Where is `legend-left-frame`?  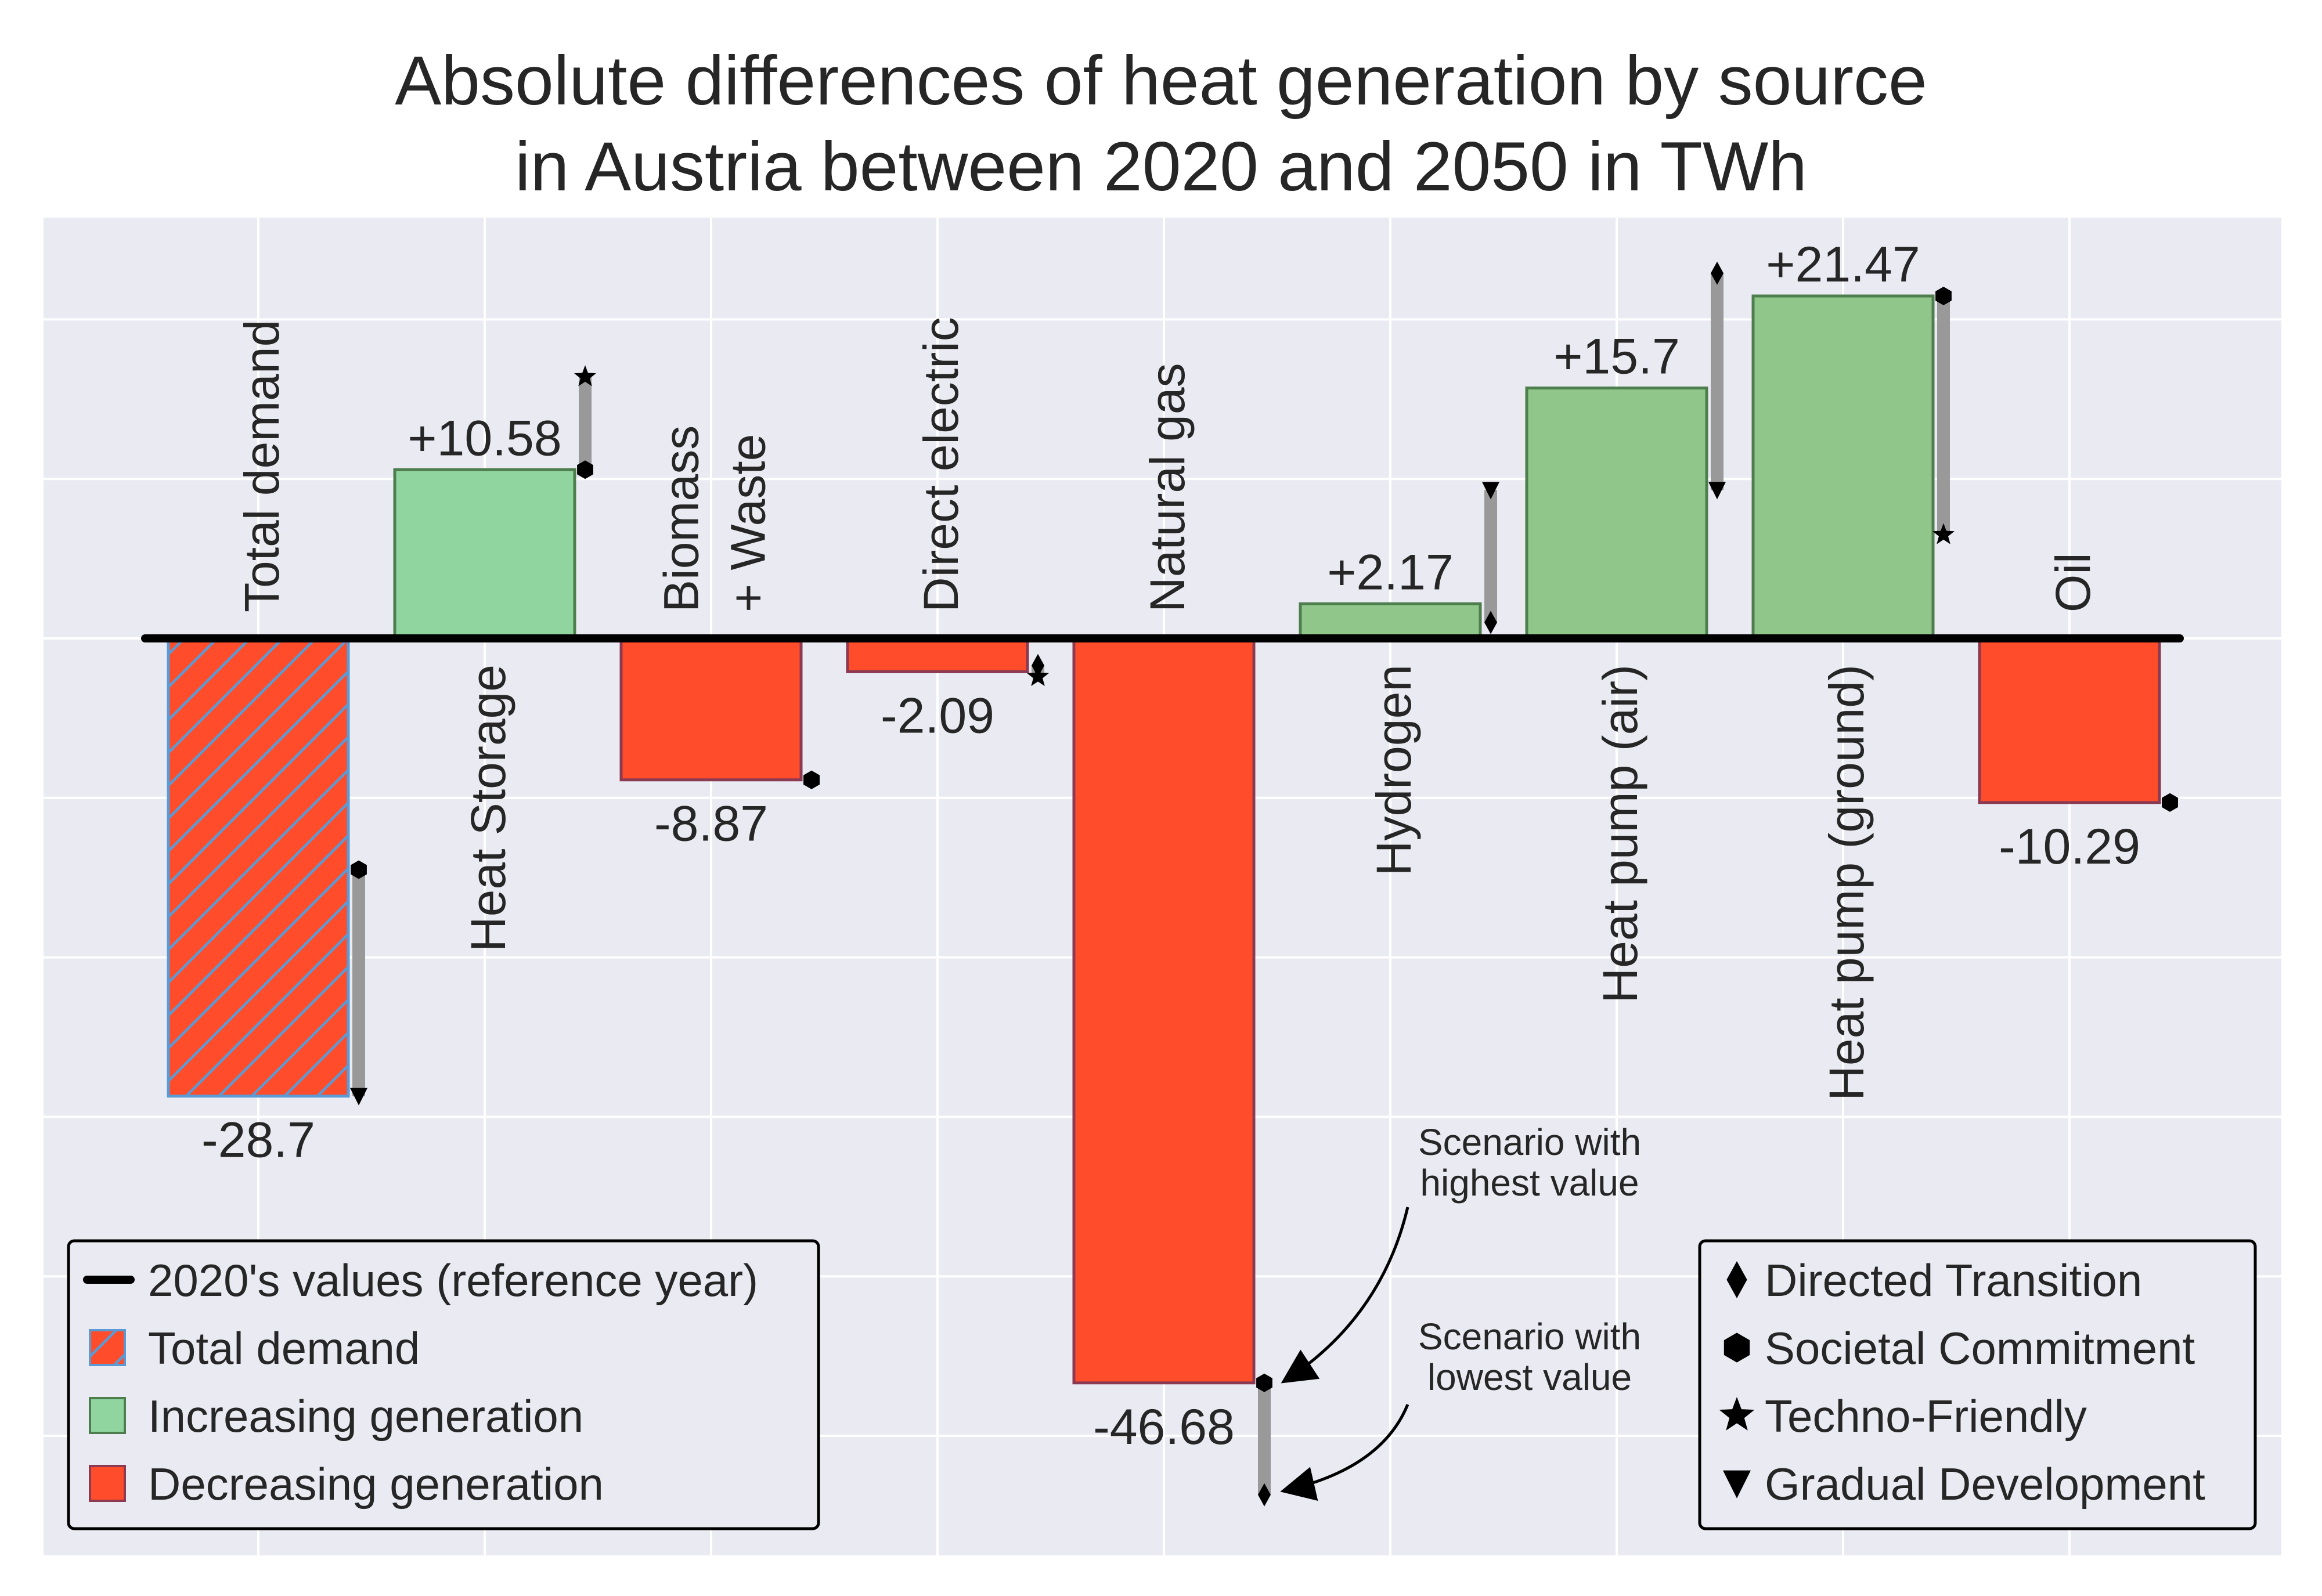
legend-left-frame is located at coordinates (444, 1384).